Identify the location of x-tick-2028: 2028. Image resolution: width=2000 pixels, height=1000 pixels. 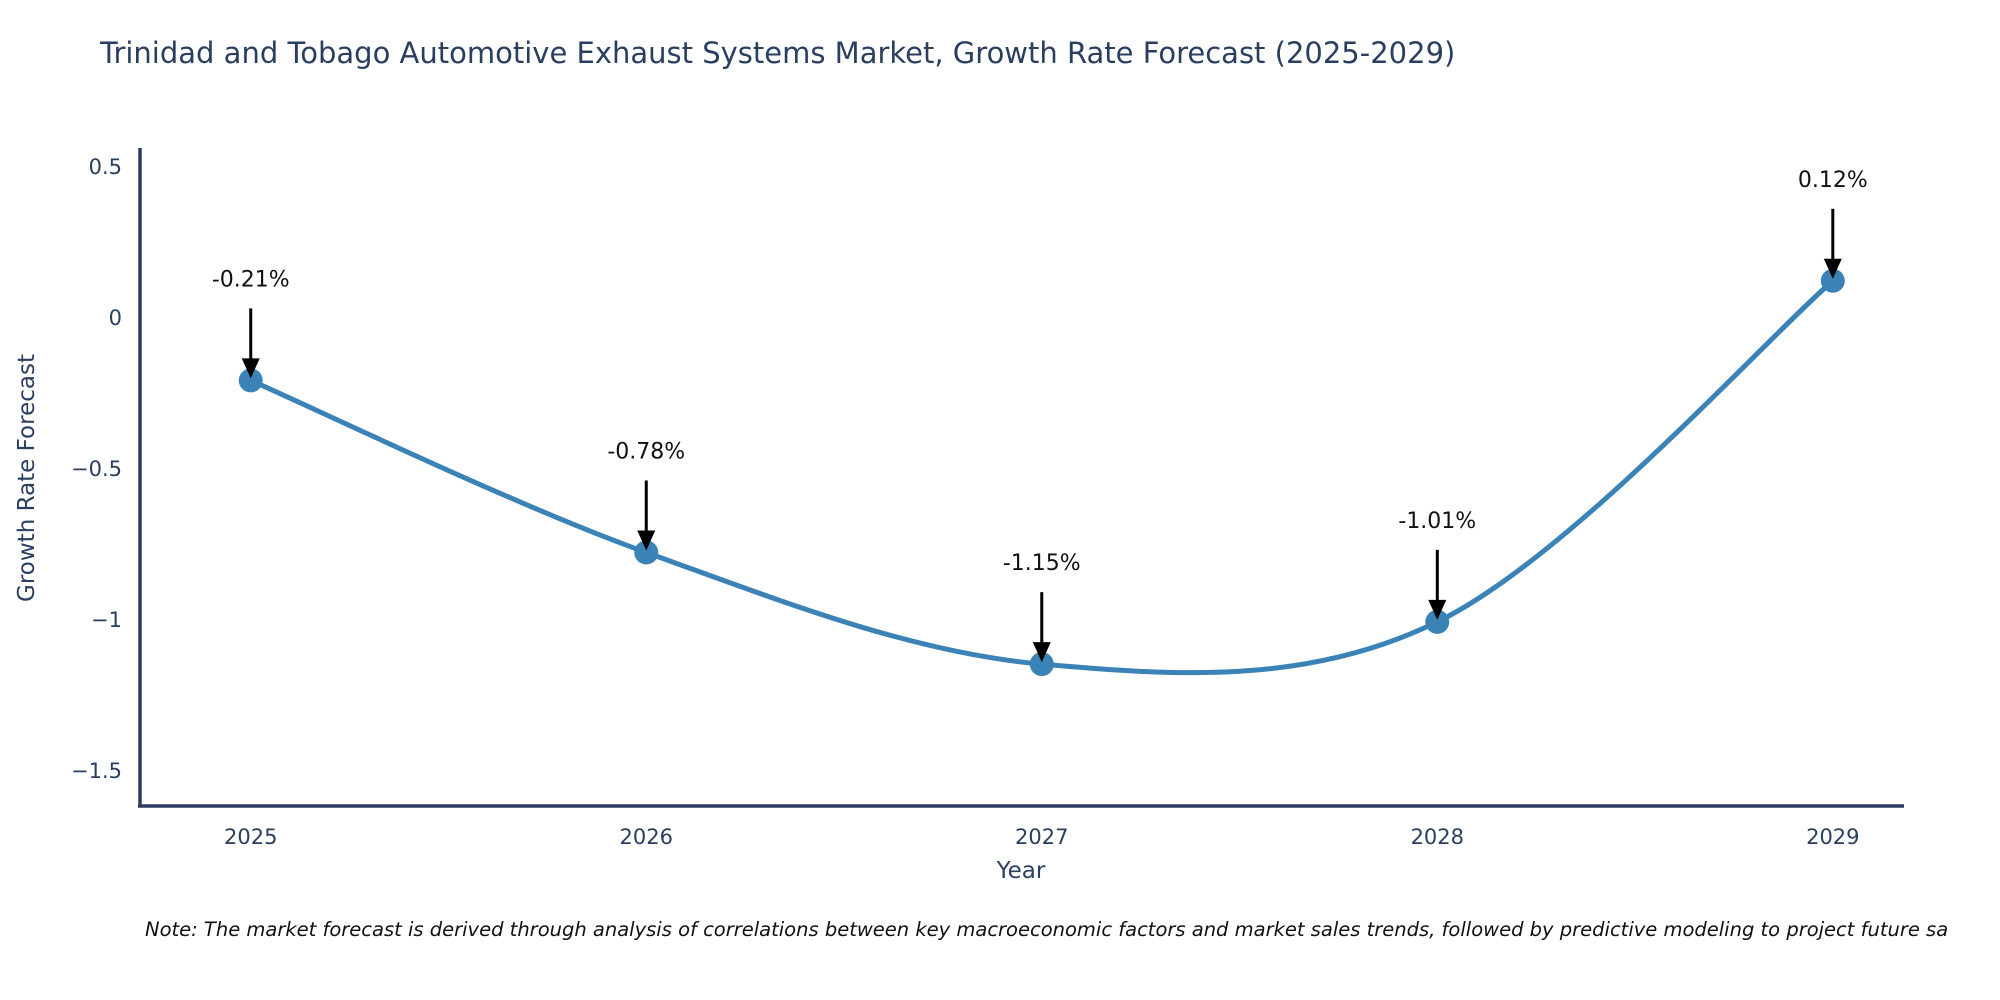
(1437, 837).